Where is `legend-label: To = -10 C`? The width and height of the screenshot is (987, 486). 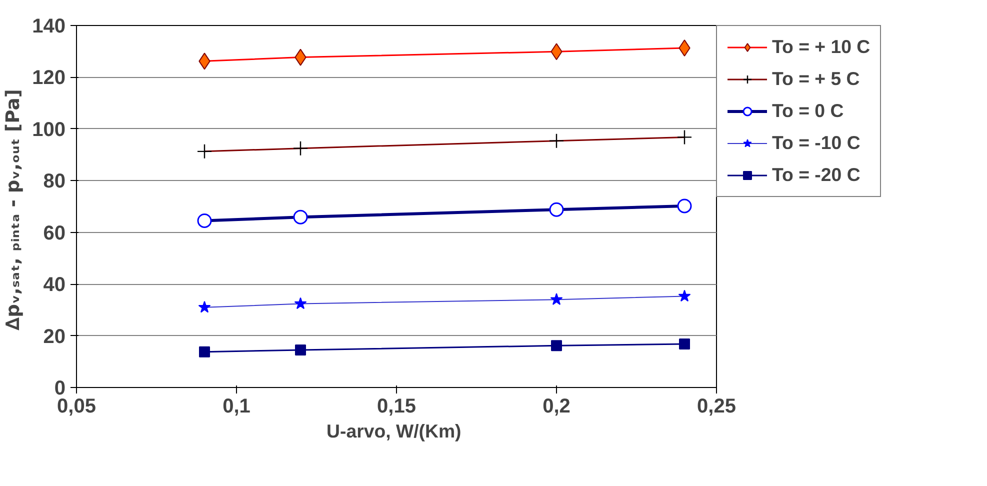
legend-label: To = -10 C is located at coordinates (816, 143).